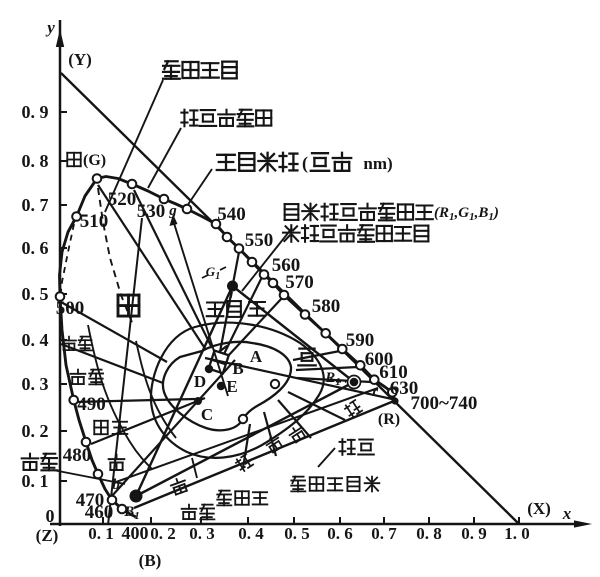 This screenshot has height=577, width=600. Describe the element at coordinates (231, 214) in the screenshot. I see `svg-text: 540` at that location.